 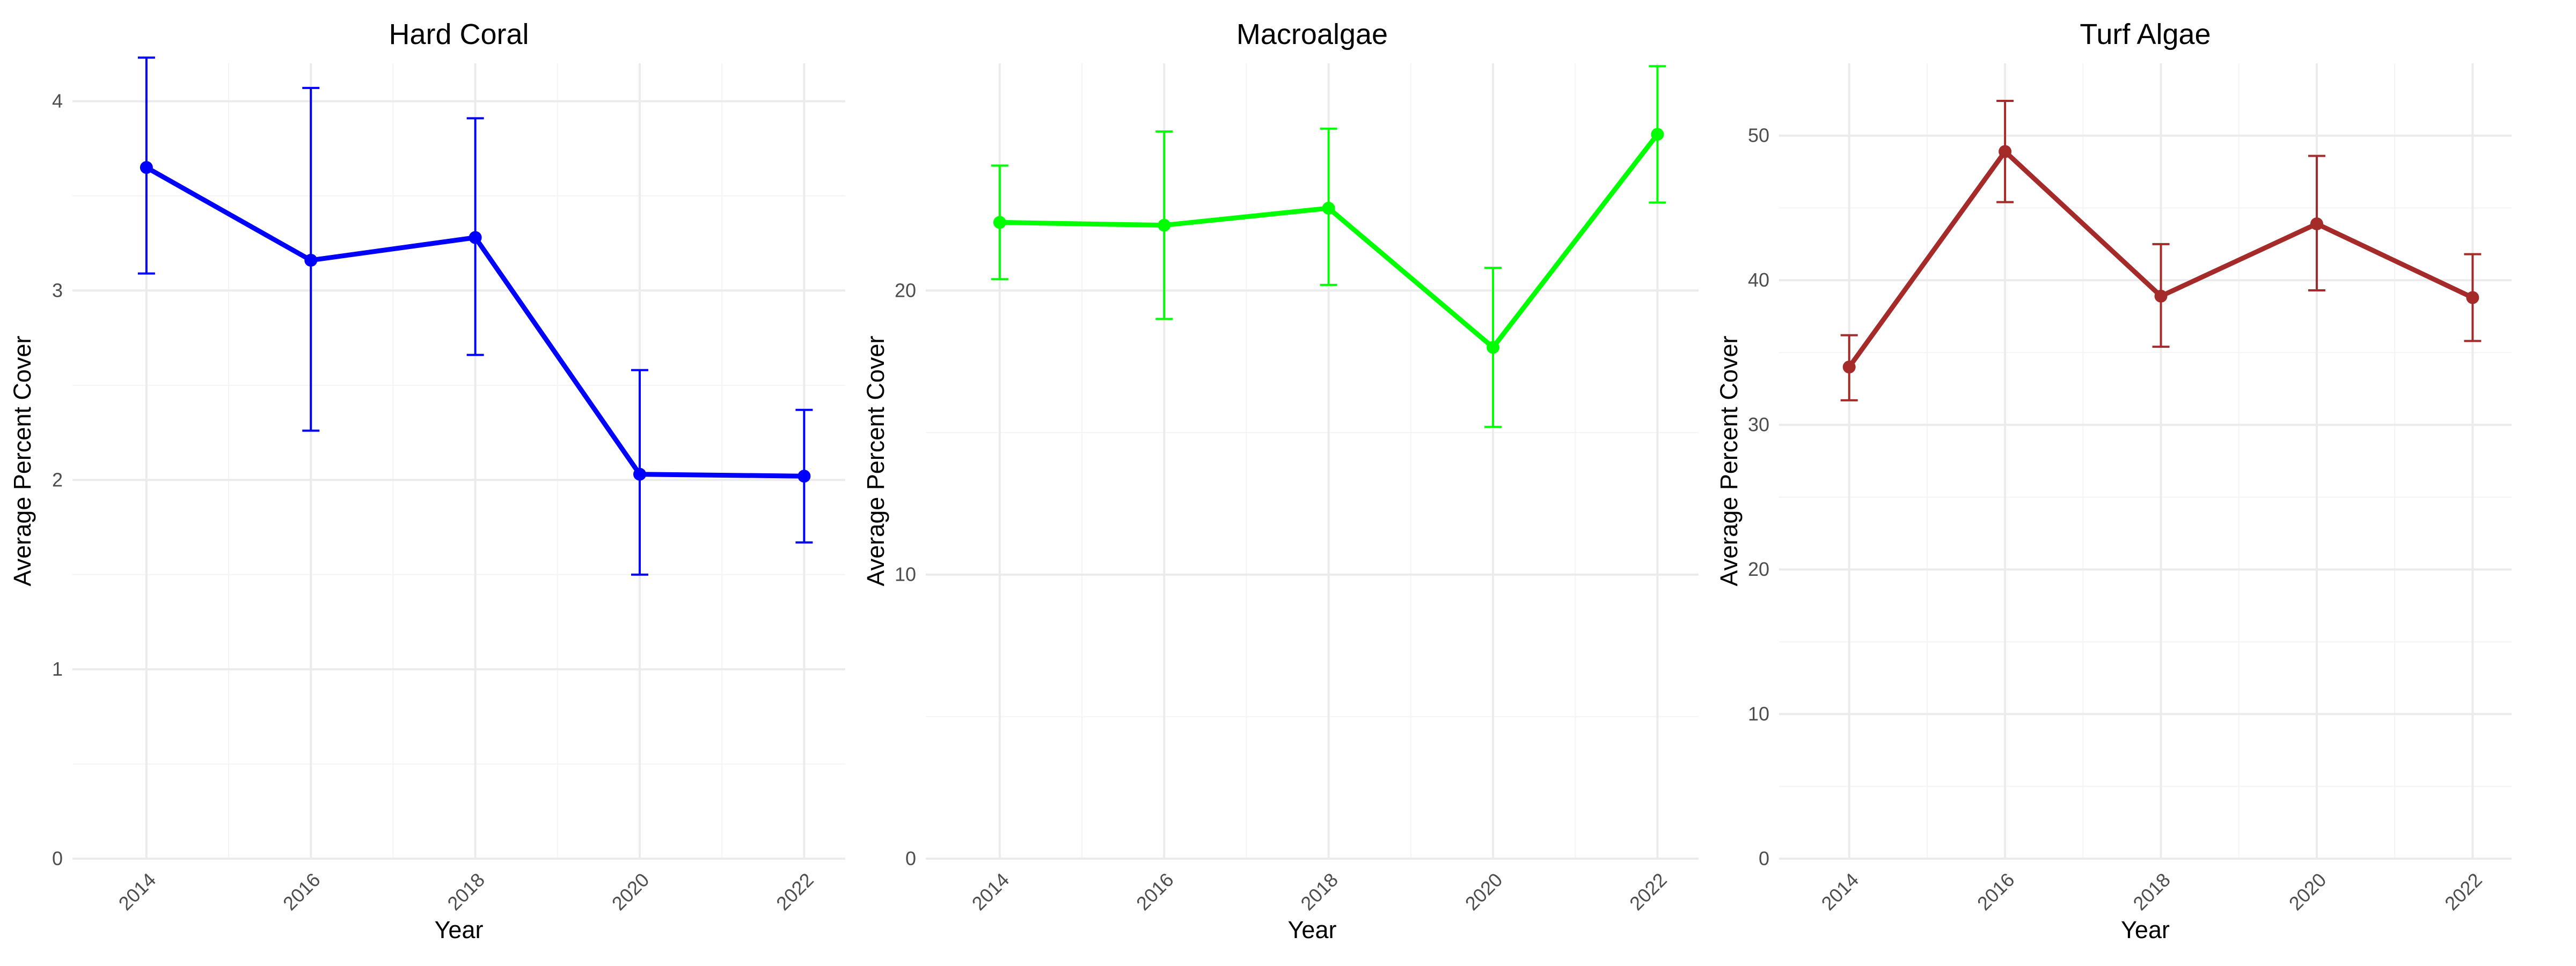 I want to click on panel-title: Turf Algae, so click(x=2145, y=34).